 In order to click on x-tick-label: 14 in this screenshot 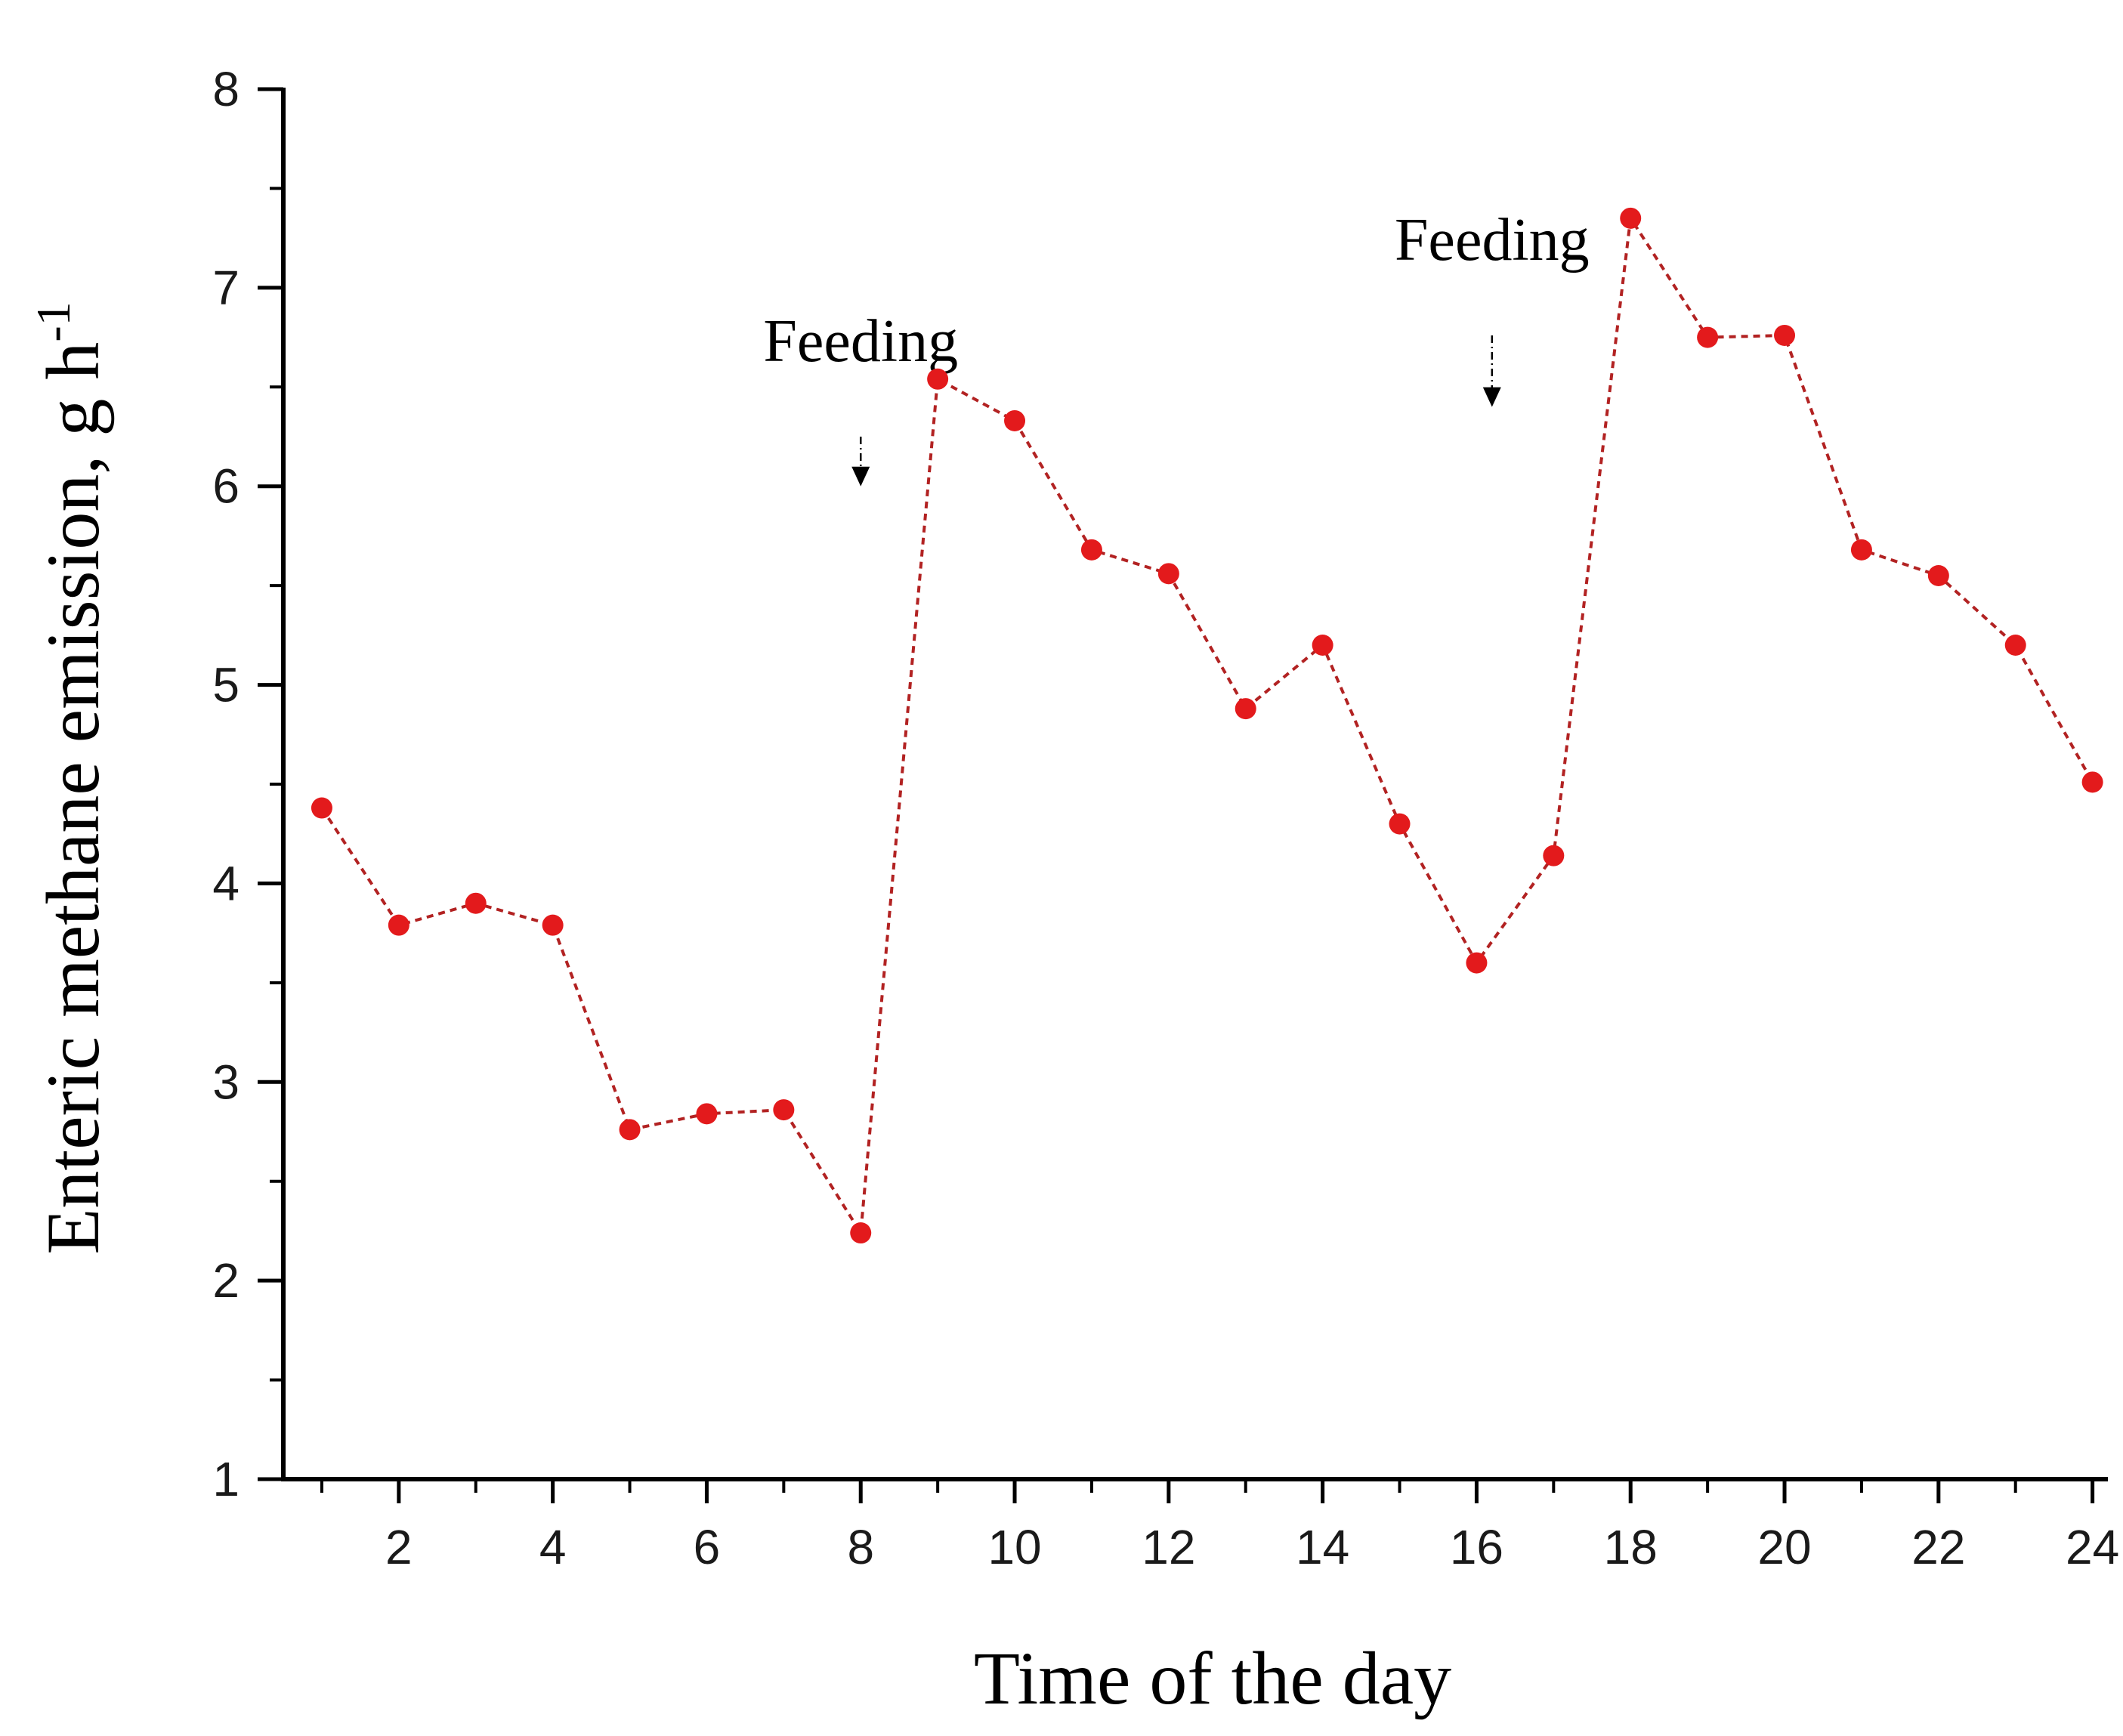, I will do `click(1322, 1547)`.